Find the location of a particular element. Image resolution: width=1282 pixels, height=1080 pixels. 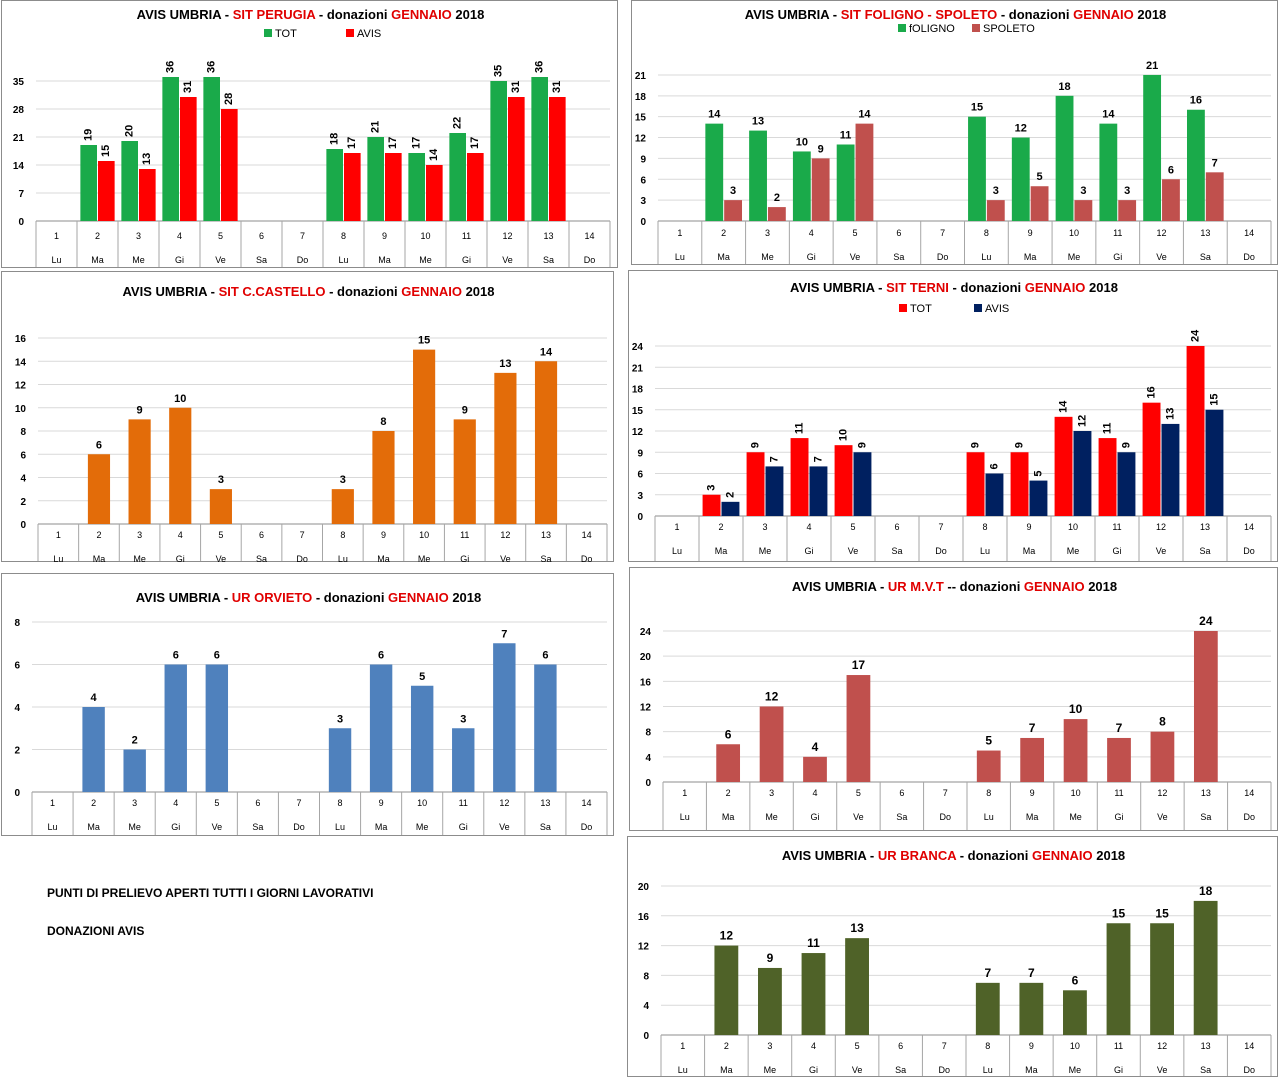

bar-value-label: 21 is located at coordinates (1152, 66).